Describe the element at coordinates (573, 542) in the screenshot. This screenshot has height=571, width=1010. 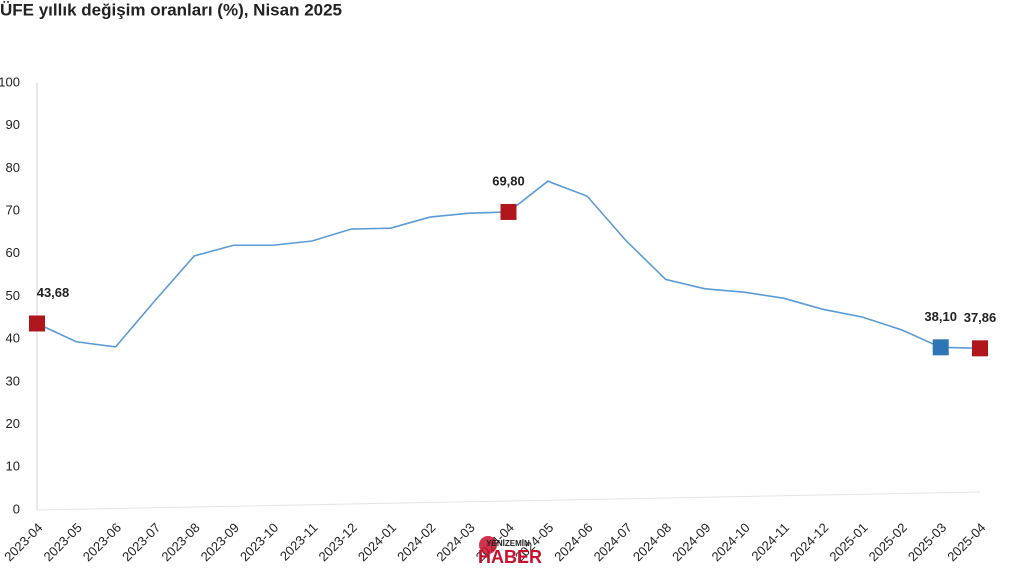
I see `x-tick-label: 2024-06` at that location.